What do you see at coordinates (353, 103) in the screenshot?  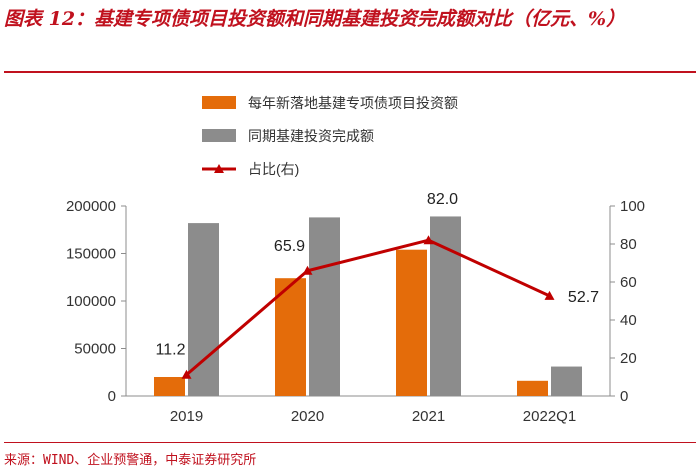 I see `legend-label-bar1: 每年新落地基建专项债项目投资额` at bounding box center [353, 103].